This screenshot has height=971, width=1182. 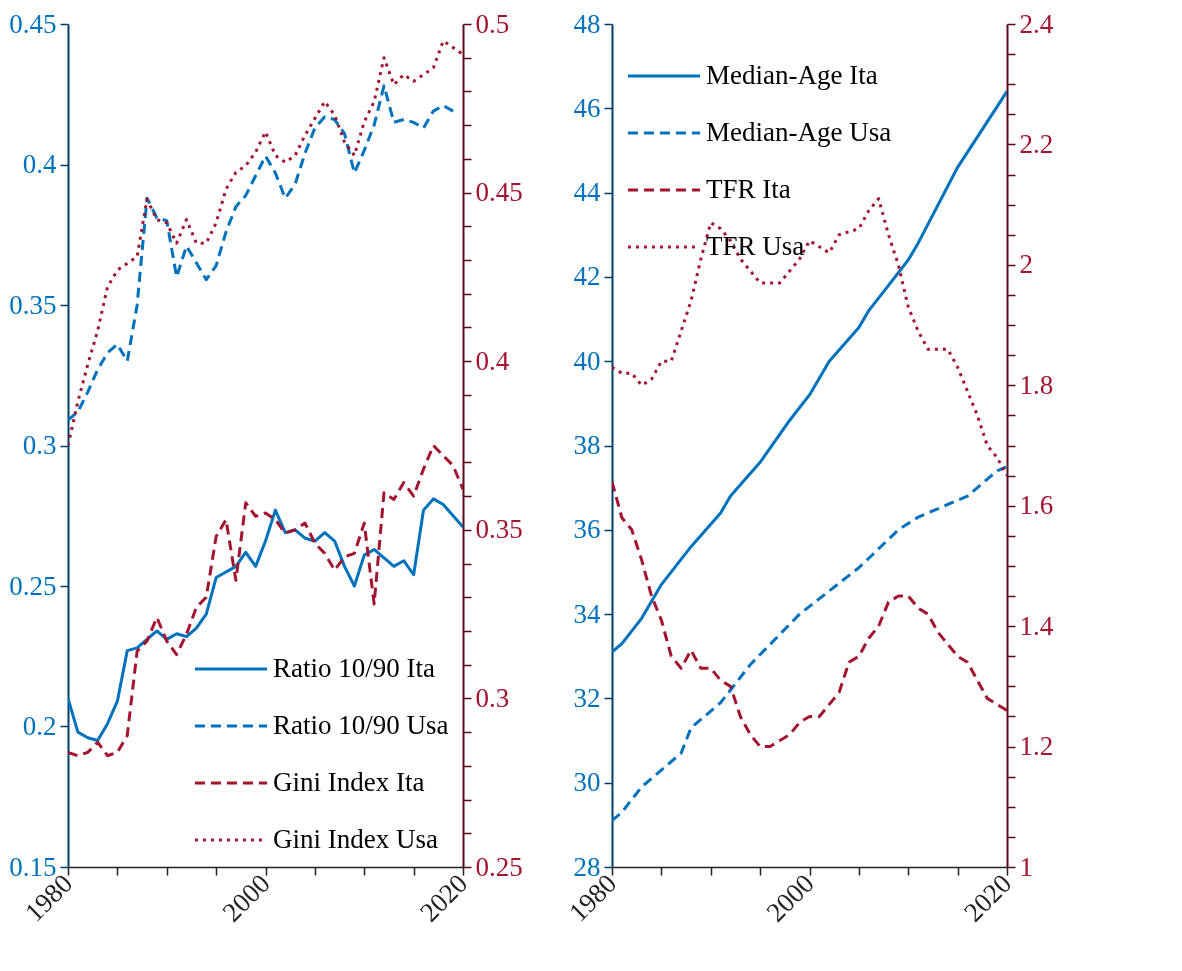 I want to click on y-tick-label: 34, so click(x=587, y=613).